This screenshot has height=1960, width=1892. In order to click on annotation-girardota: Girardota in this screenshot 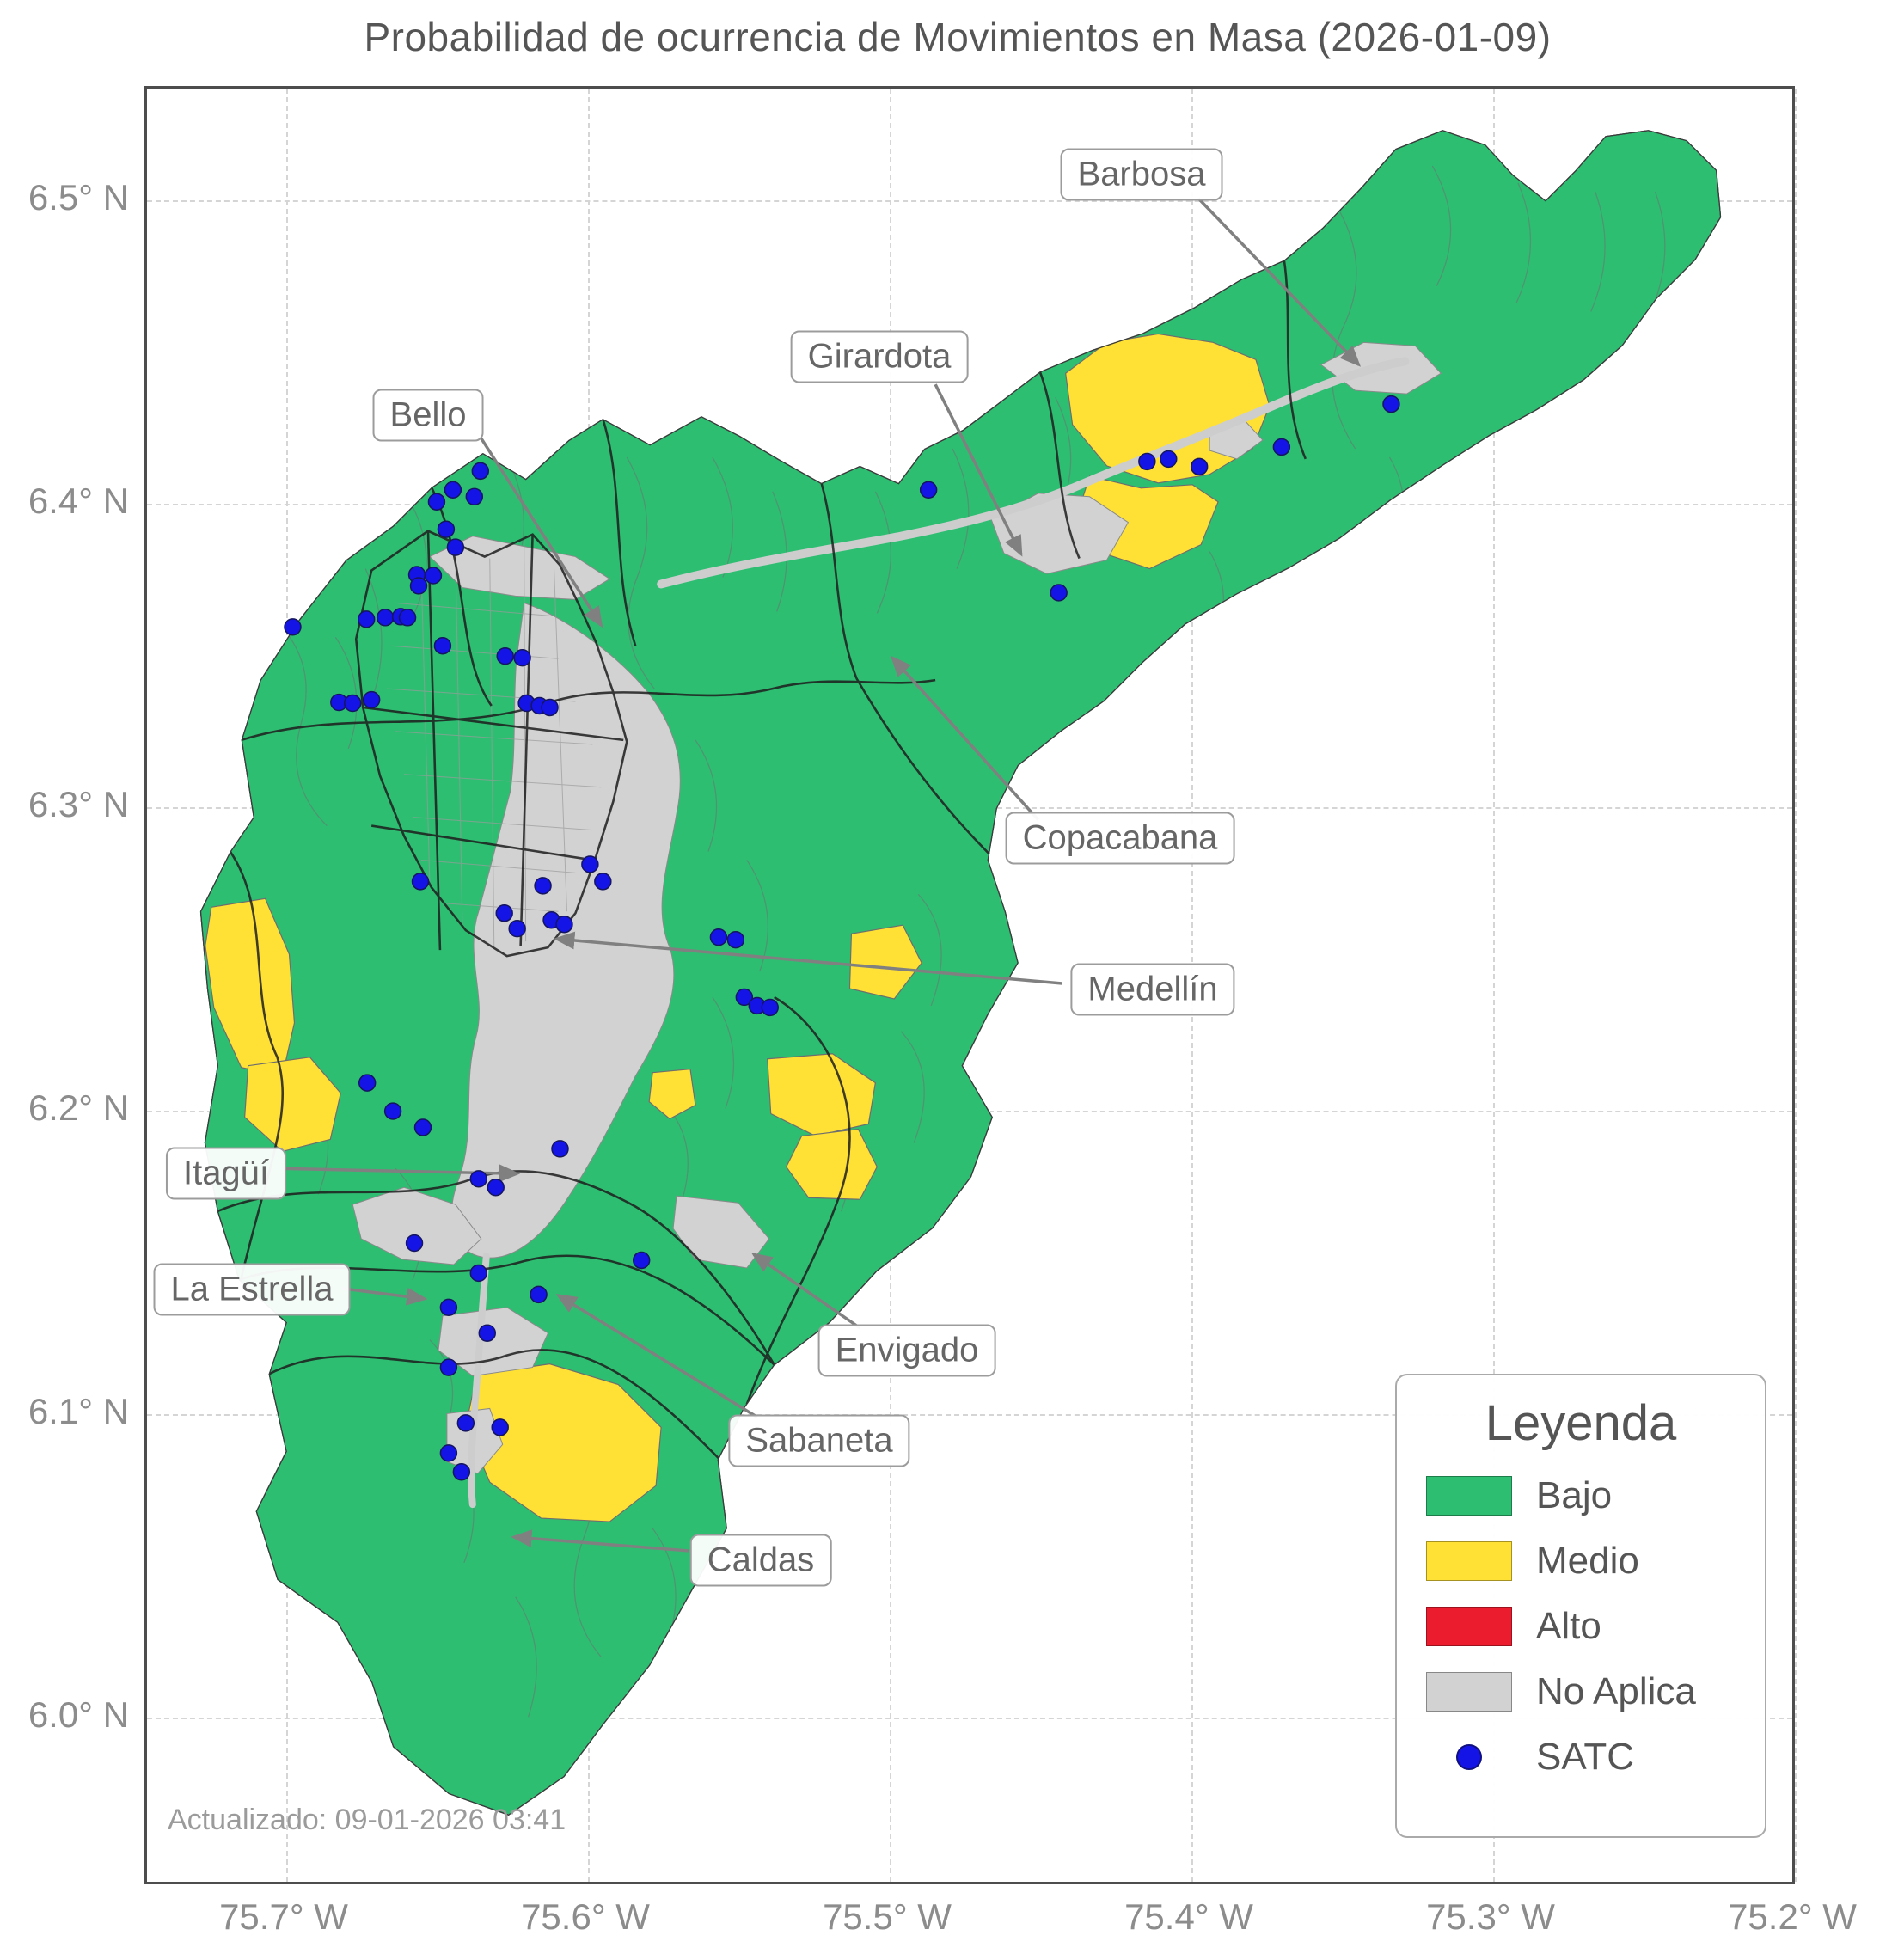, I will do `click(879, 356)`.